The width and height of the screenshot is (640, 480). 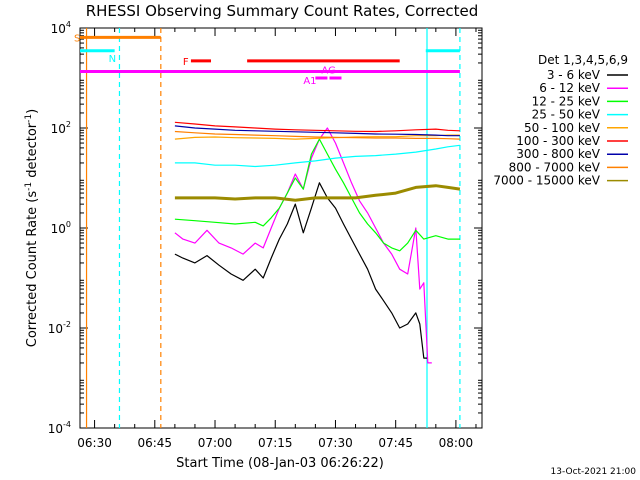 I want to click on y-axis-label-main: Corrected Count Rate (s, so click(x=32, y=269).